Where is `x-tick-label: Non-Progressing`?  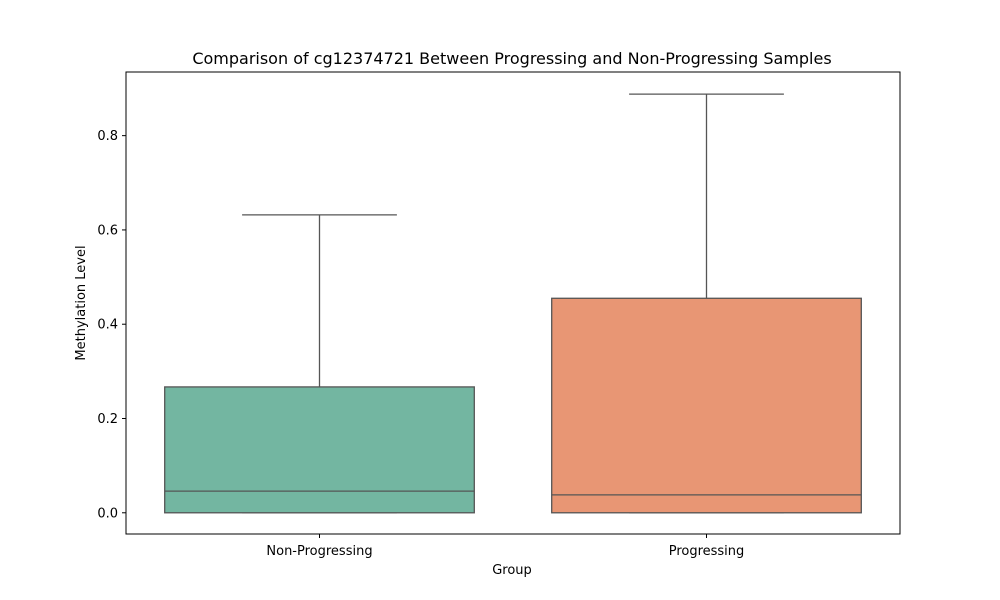 x-tick-label: Non-Progressing is located at coordinates (319, 551).